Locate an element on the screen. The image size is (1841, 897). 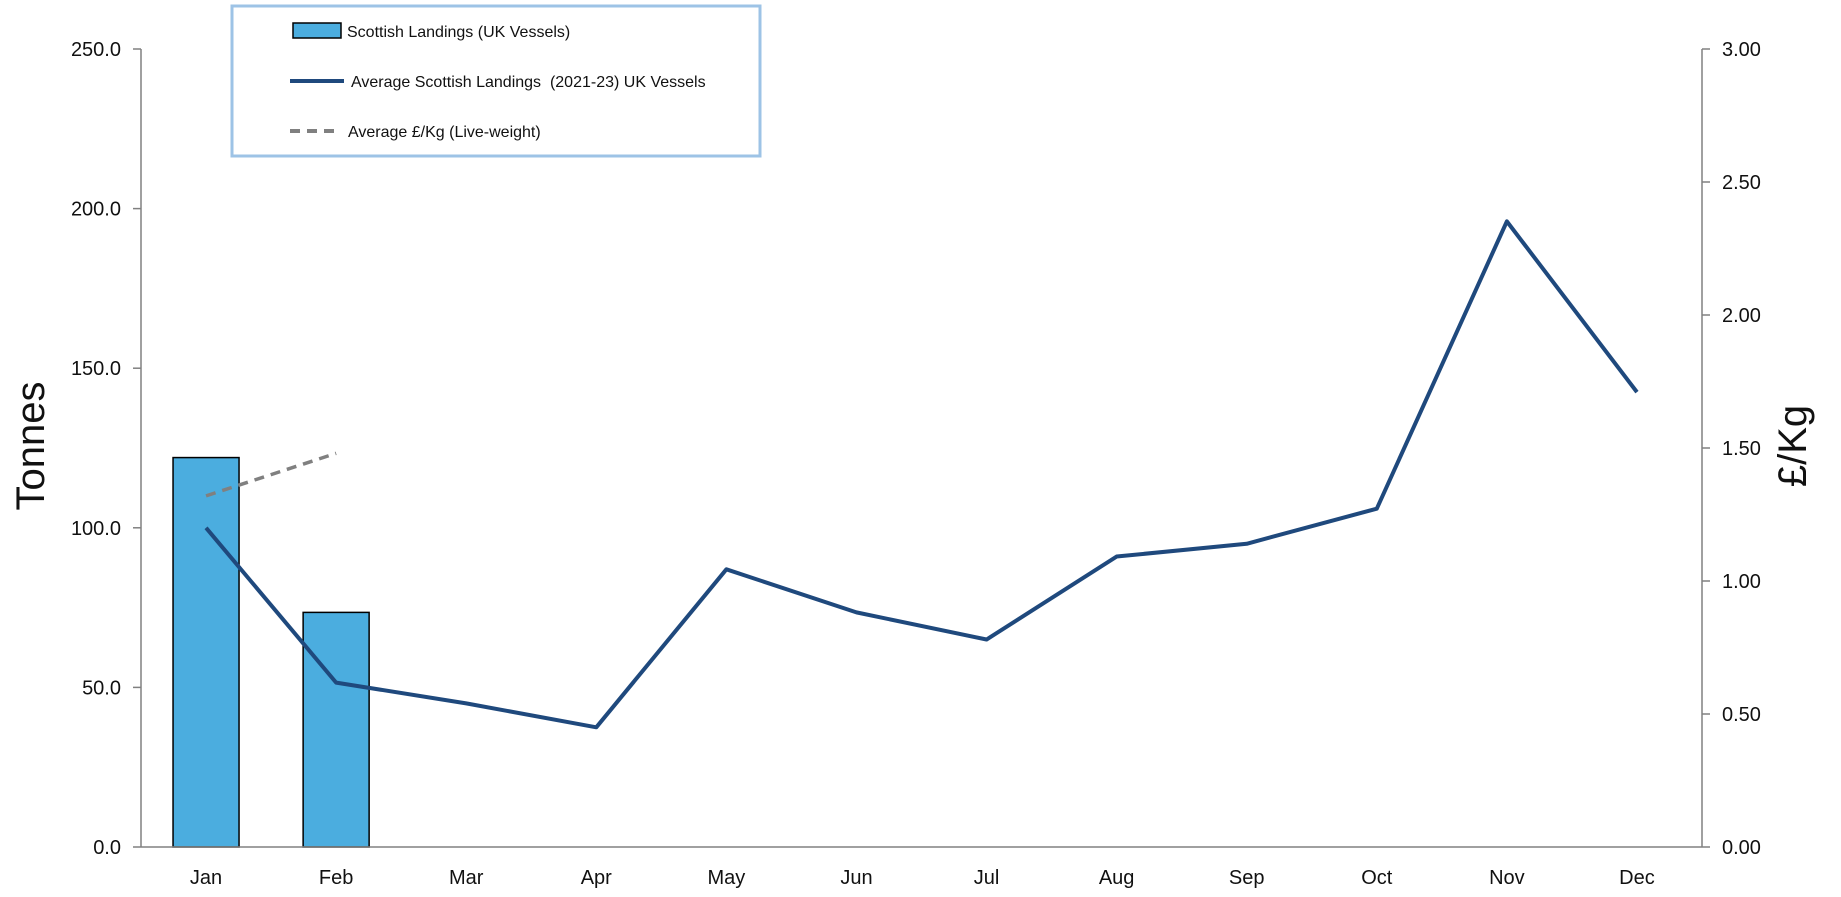
x-tick-label: Nov is located at coordinates (1507, 878).